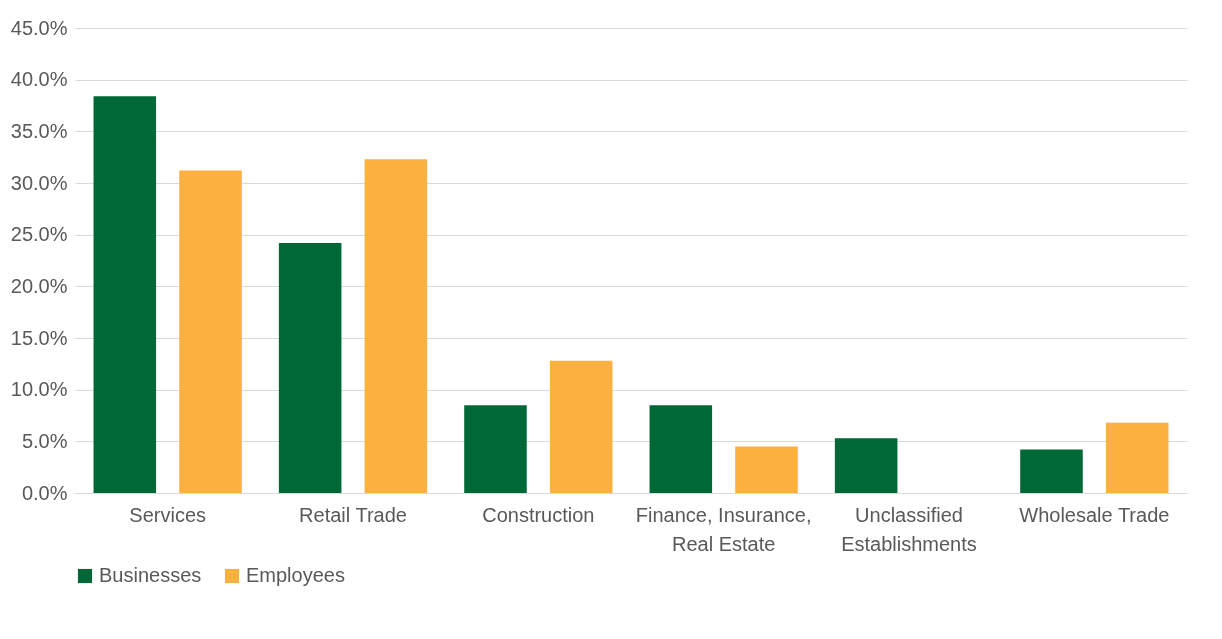  Describe the element at coordinates (39, 337) in the screenshot. I see `y-tick-label: 15.0%` at that location.